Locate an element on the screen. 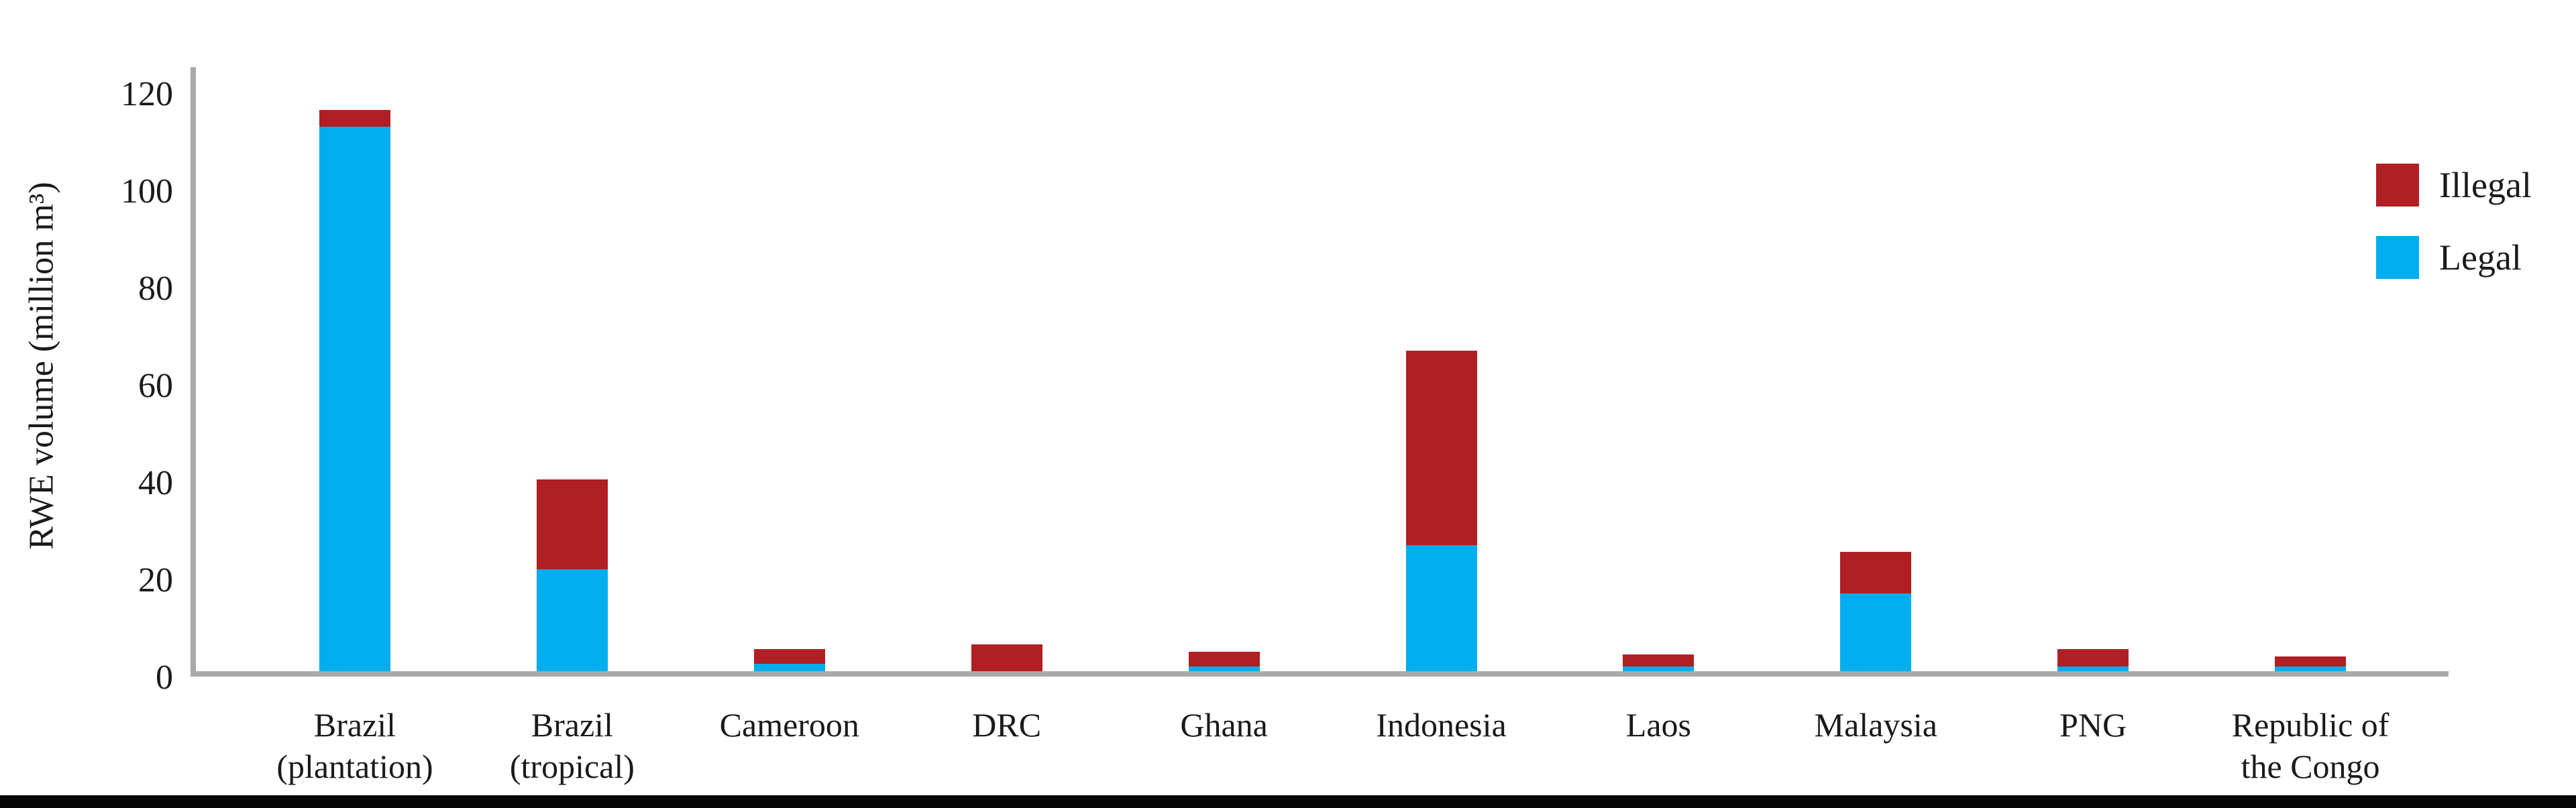  category-label-line: the Congo is located at coordinates (2310, 766).